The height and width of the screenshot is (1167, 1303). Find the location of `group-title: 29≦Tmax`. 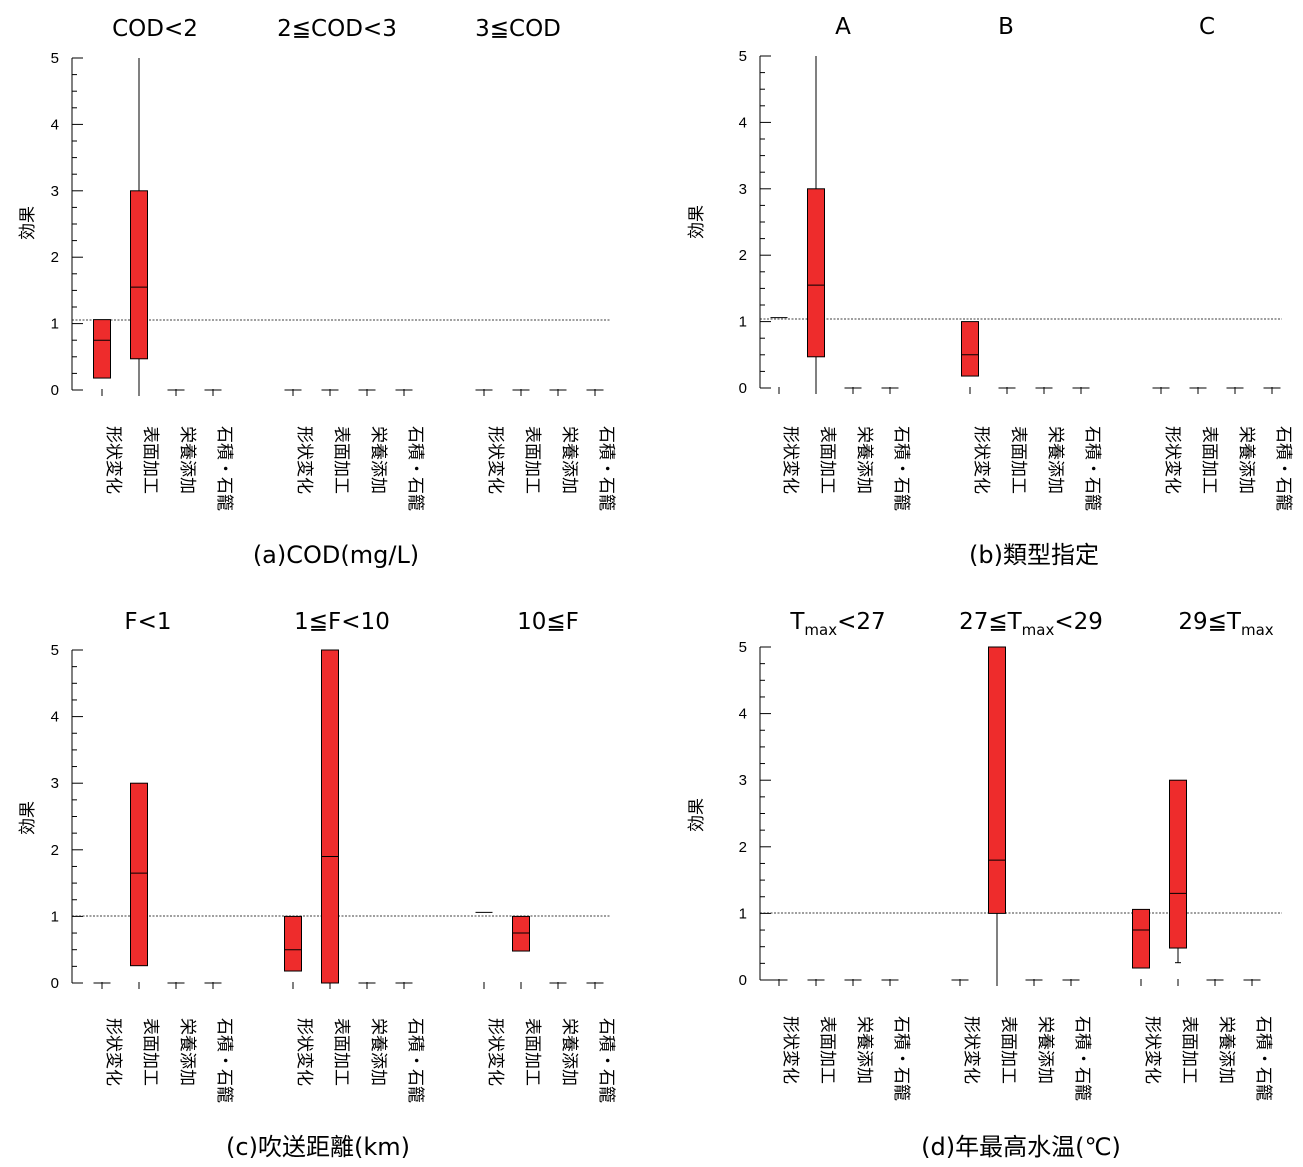

group-title: 29≦Tmax is located at coordinates (1225, 624).